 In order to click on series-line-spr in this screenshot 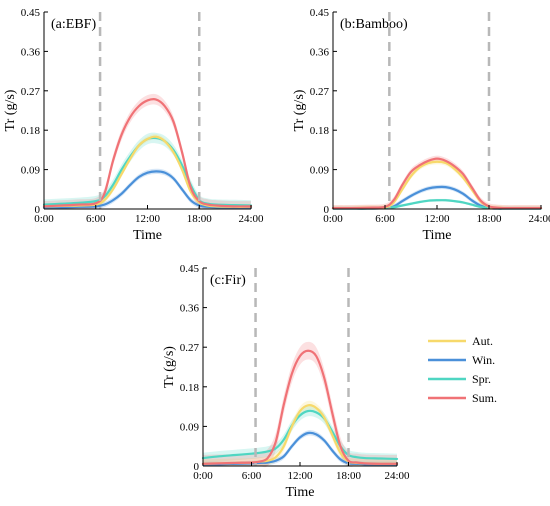, I will do `click(300, 435)`.